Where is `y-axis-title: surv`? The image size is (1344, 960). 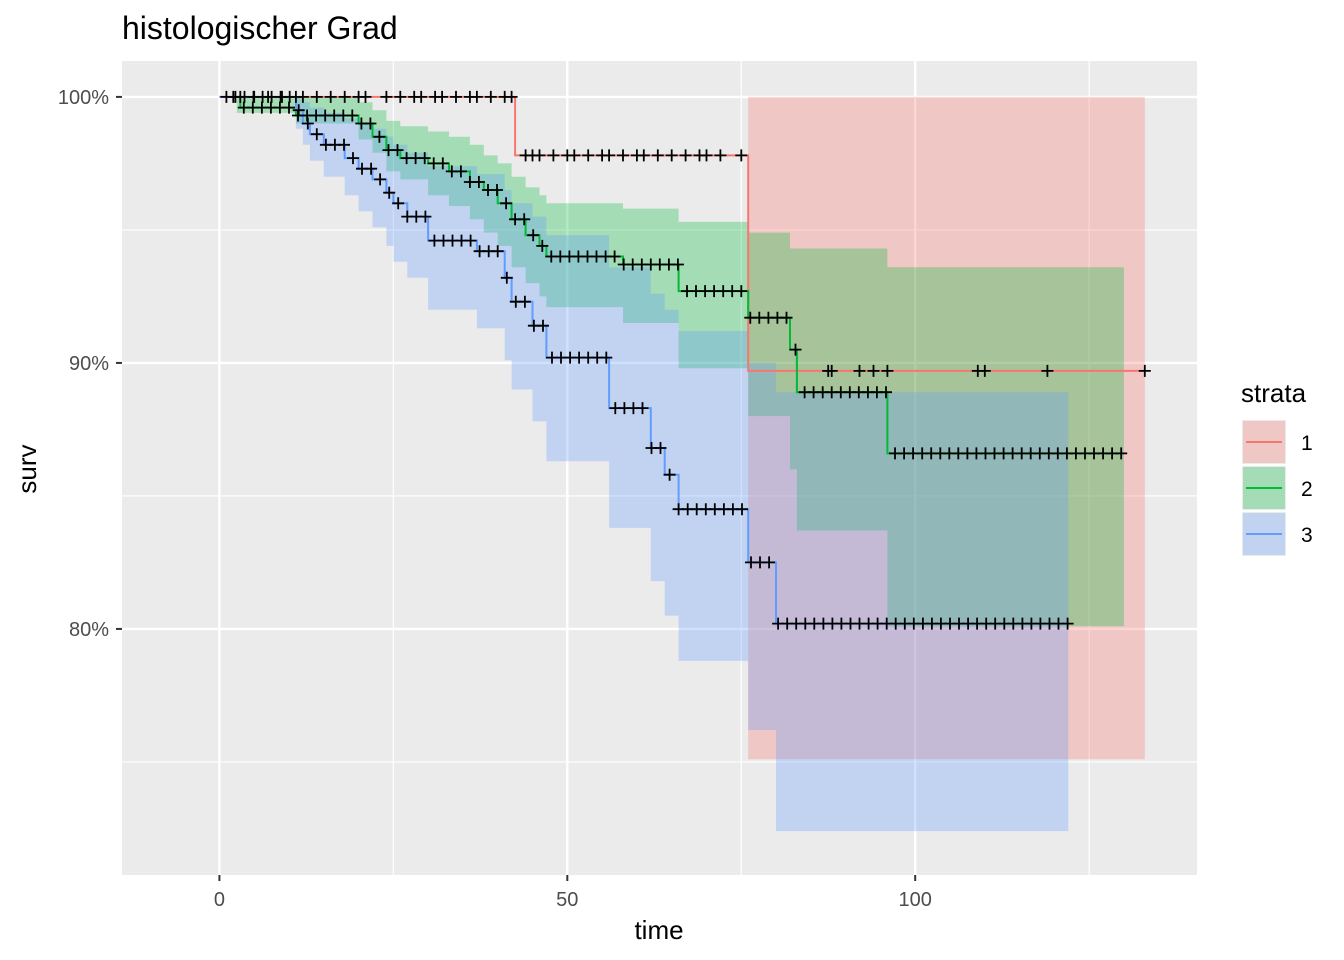
y-axis-title: surv is located at coordinates (27, 468).